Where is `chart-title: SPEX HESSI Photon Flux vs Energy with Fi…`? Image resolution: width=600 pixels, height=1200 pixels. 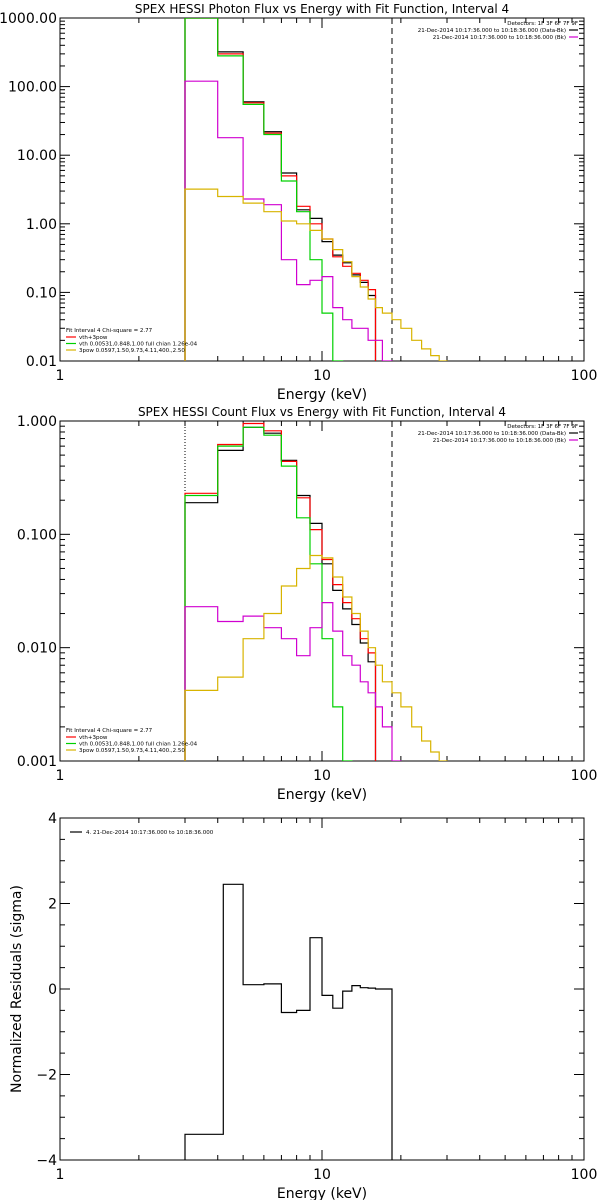
chart-title: SPEX HESSI Photon Flux vs Energy with Fi… is located at coordinates (322, 9).